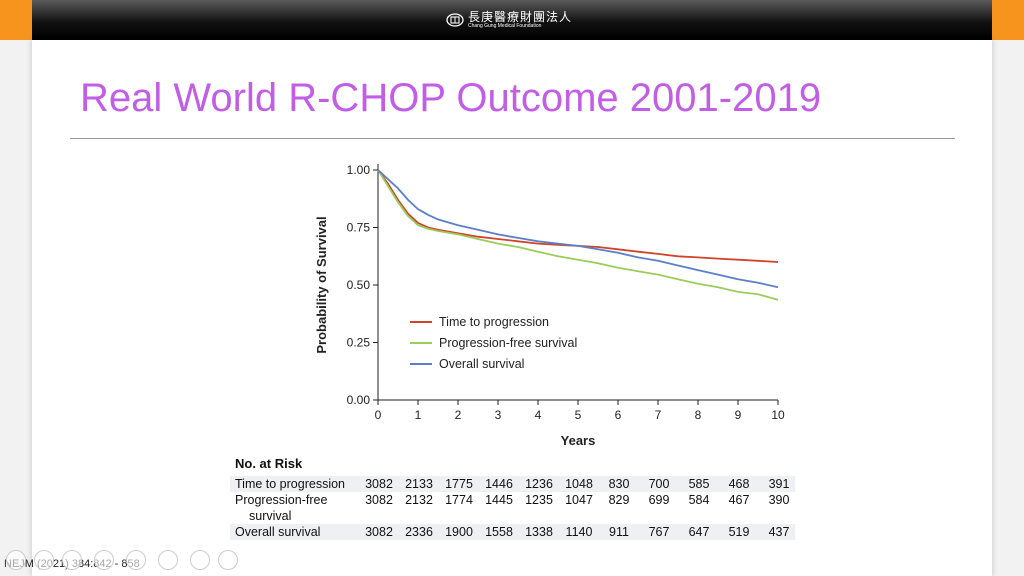  I want to click on risk-table-cell: 911, so click(619, 532).